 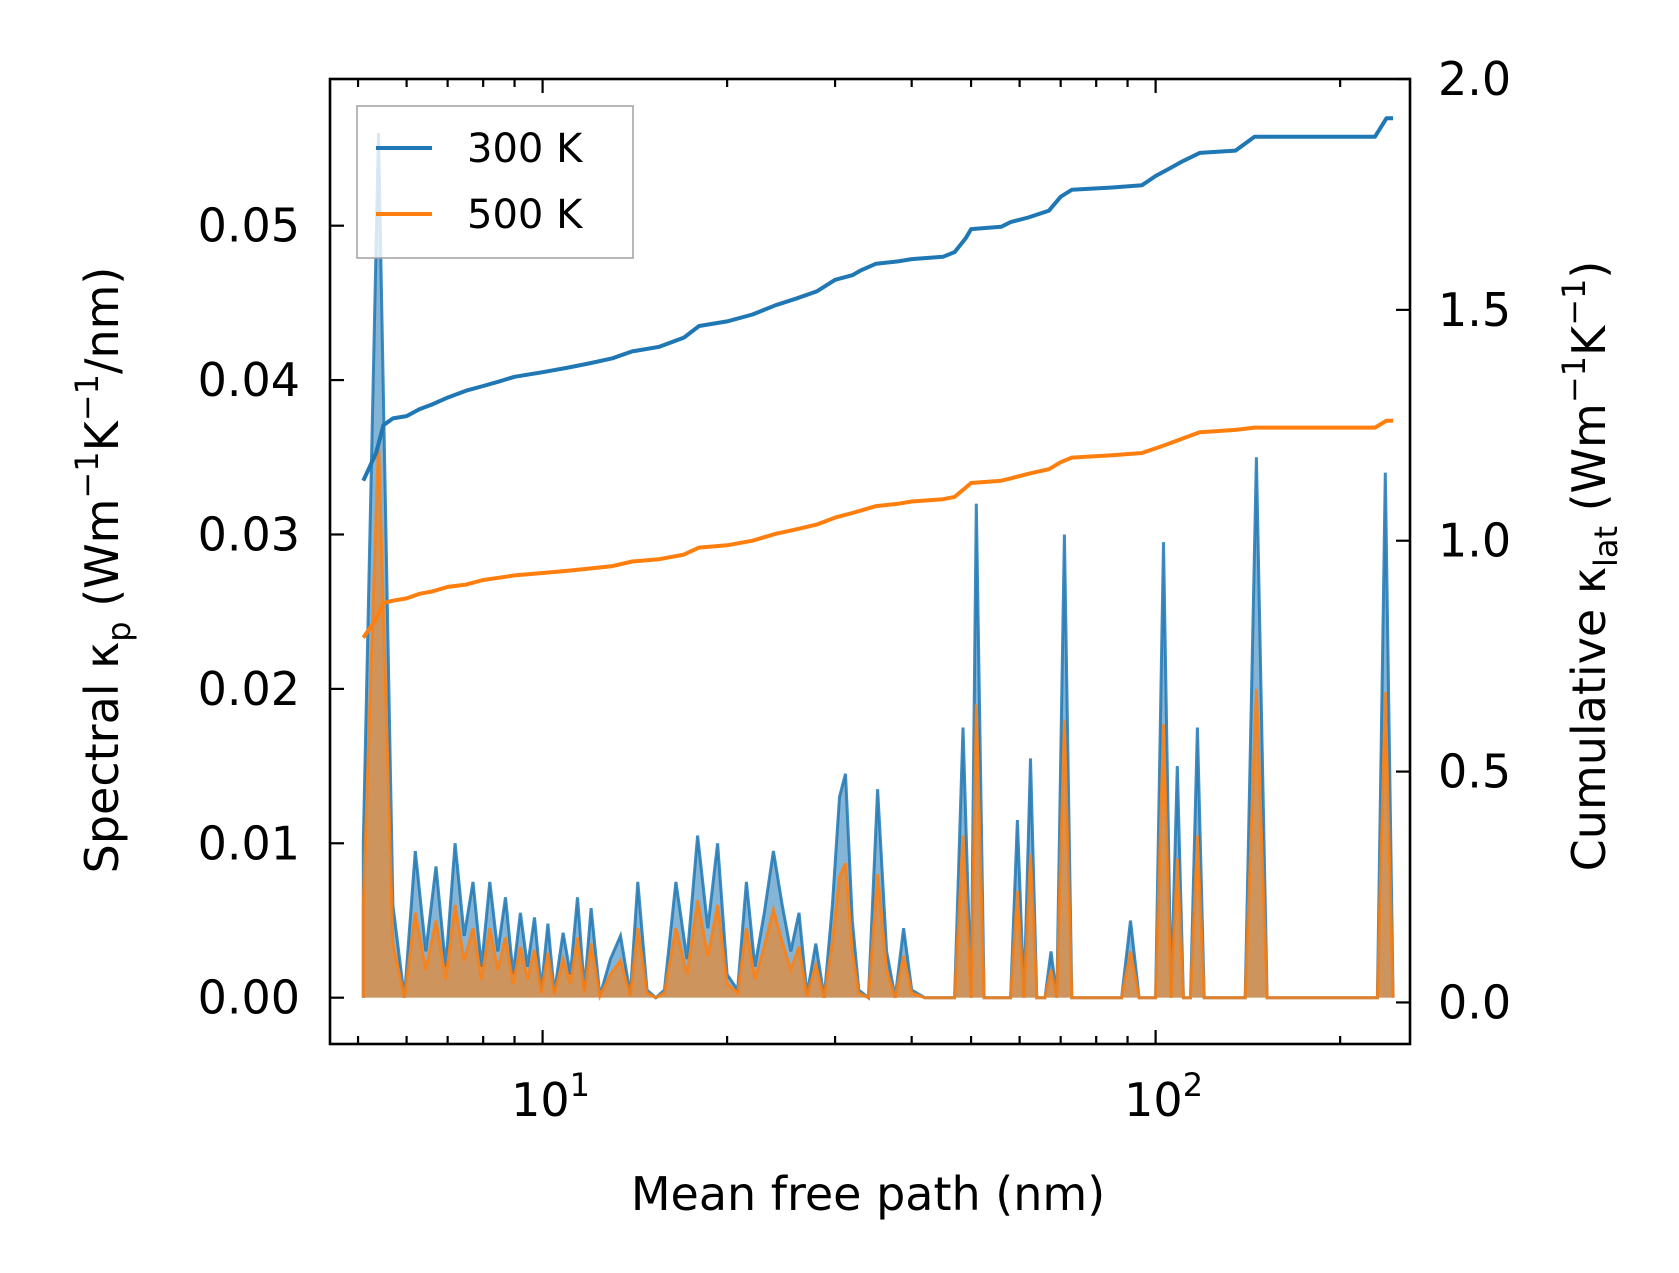 I want to click on left-y-tick-label: 0.04, so click(x=249, y=380).